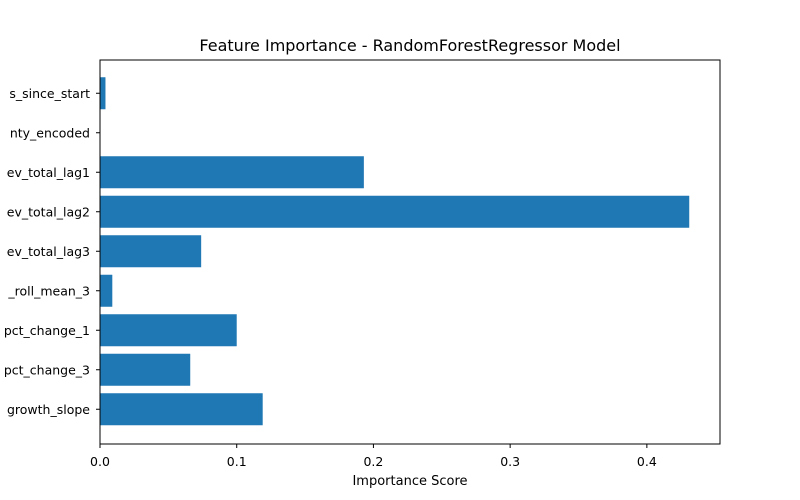 The image size is (800, 500). Describe the element at coordinates (48, 172) in the screenshot. I see `y-tick-label-2: ev_total_lag1` at that location.